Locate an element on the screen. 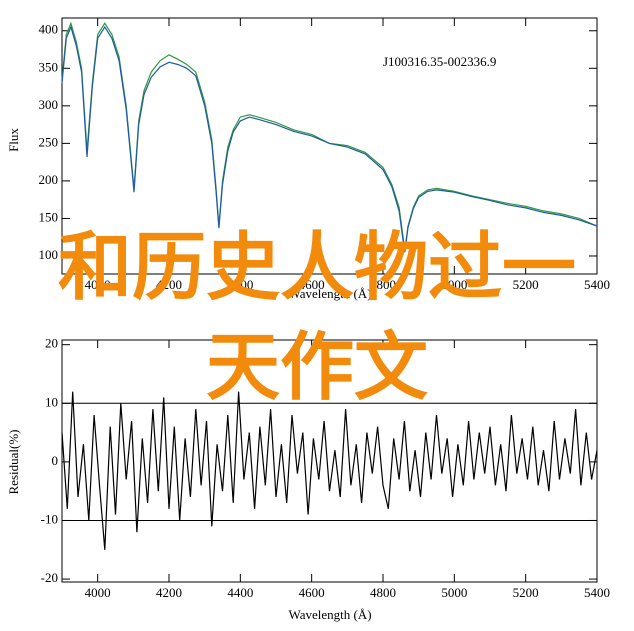 The image size is (634, 631). y-tick-label: 250 is located at coordinates (49, 141).